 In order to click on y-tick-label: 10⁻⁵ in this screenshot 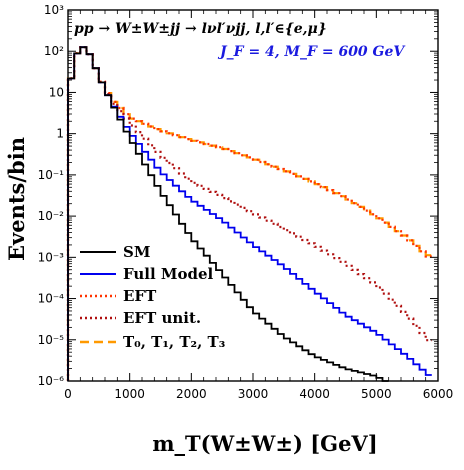, I will do `click(51, 340)`.